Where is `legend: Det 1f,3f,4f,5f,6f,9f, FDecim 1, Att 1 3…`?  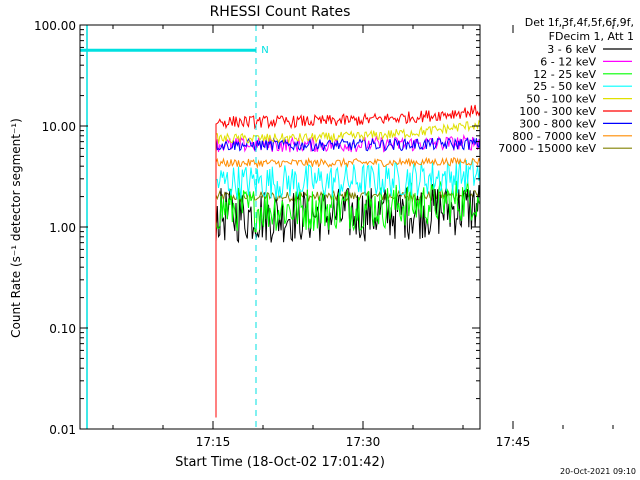 legend: Det 1f,3f,4f,5f,6f,9f, FDecim 1, Att 1 3… is located at coordinates (566, 85).